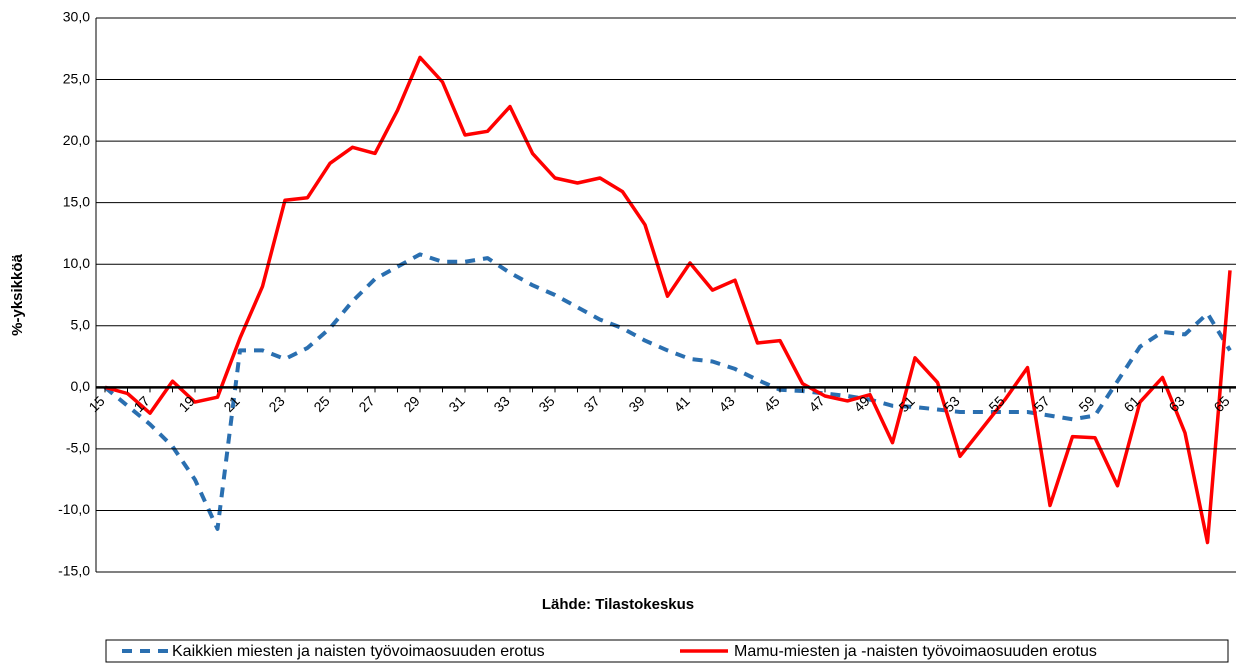 Image resolution: width=1236 pixels, height=663 pixels. I want to click on y-tick-label: -10,0, so click(74, 509).